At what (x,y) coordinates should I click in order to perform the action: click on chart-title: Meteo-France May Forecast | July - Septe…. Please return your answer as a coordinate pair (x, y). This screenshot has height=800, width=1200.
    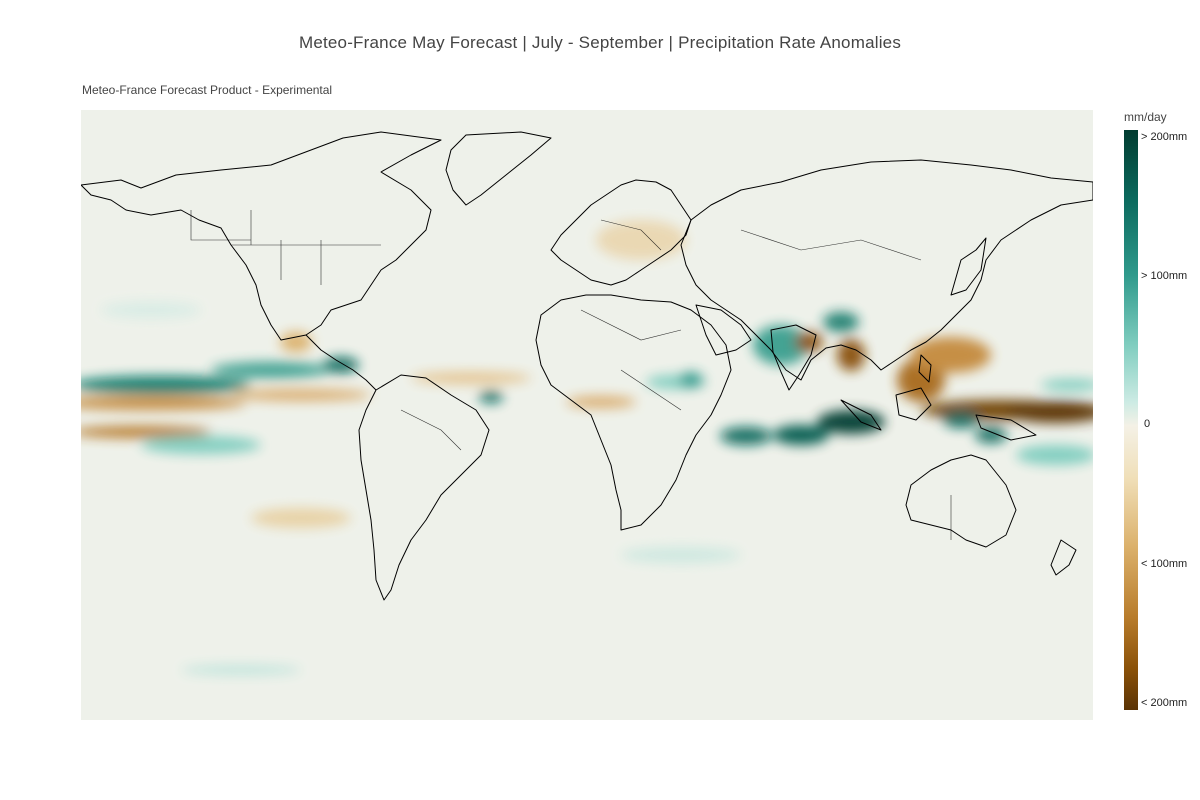
    Looking at the image, I should click on (600, 42).